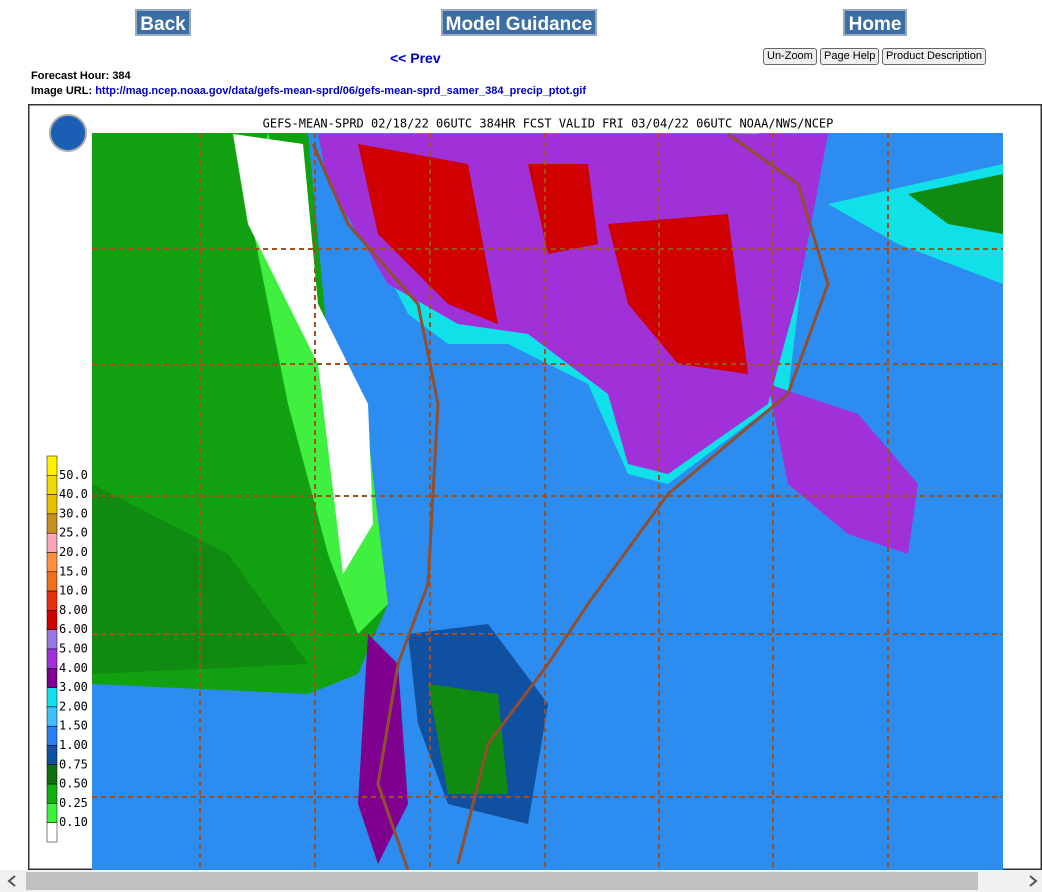 The width and height of the screenshot is (1042, 892). Describe the element at coordinates (73, 706) in the screenshot. I see `legend-label: 2.00` at that location.